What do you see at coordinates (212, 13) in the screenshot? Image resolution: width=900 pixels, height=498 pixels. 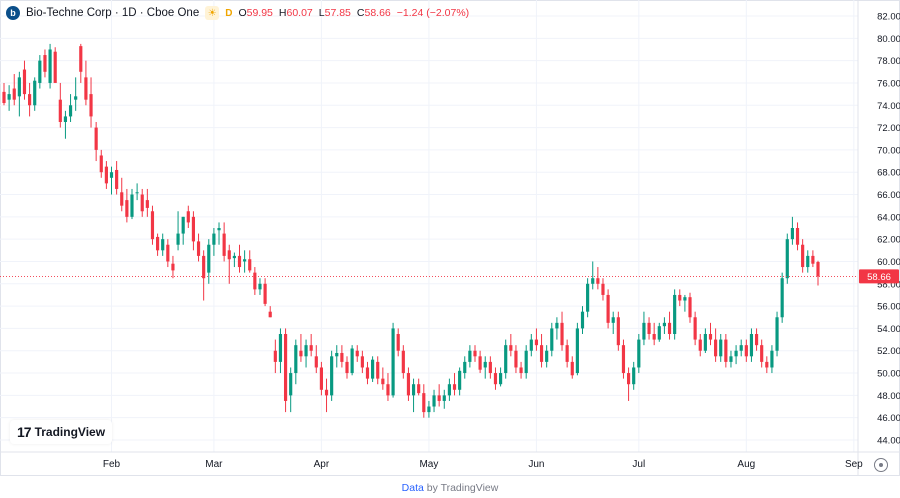 I see `sun-icon: ☀` at bounding box center [212, 13].